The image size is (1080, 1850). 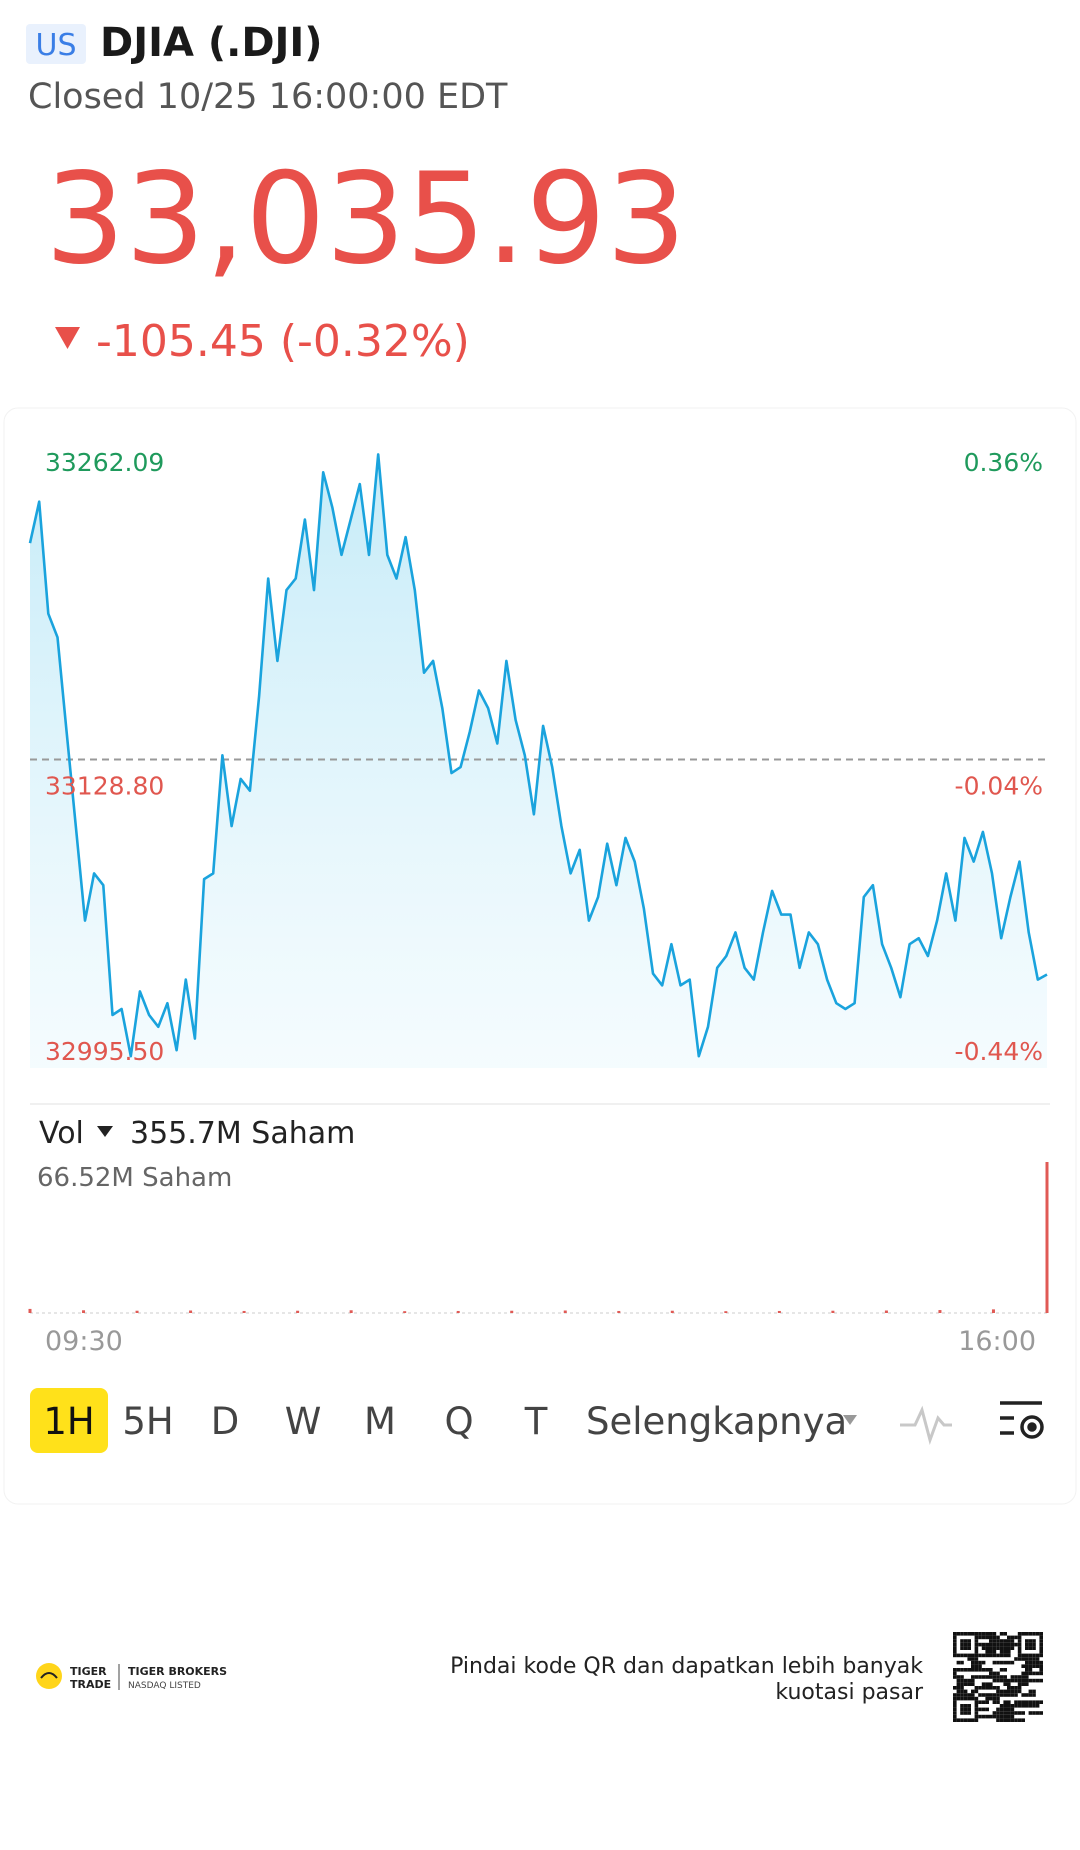 I want to click on last-price: 33,035.93, so click(x=365, y=218).